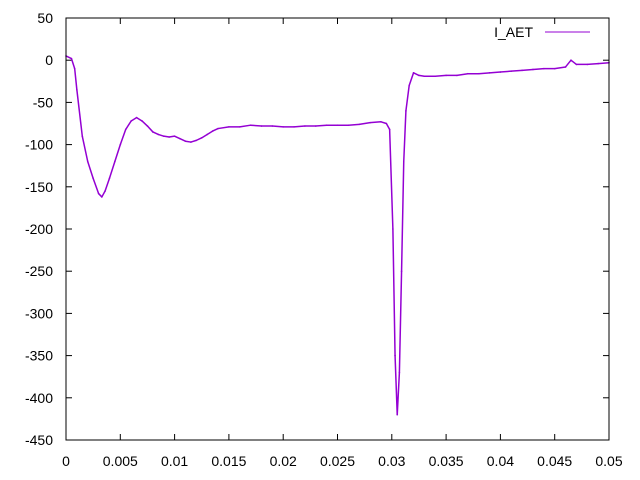  What do you see at coordinates (554, 461) in the screenshot?
I see `x-tick-label: 0.045` at bounding box center [554, 461].